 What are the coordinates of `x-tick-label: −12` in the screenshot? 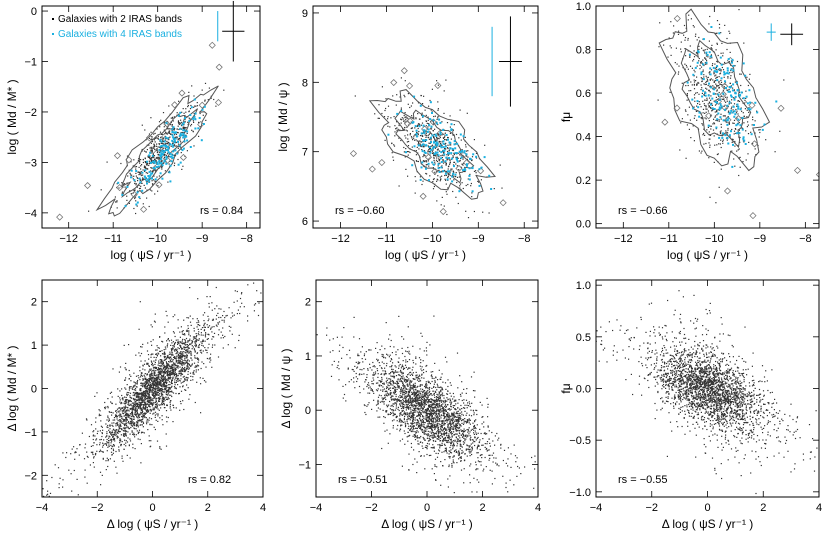 It's located at (623, 239).